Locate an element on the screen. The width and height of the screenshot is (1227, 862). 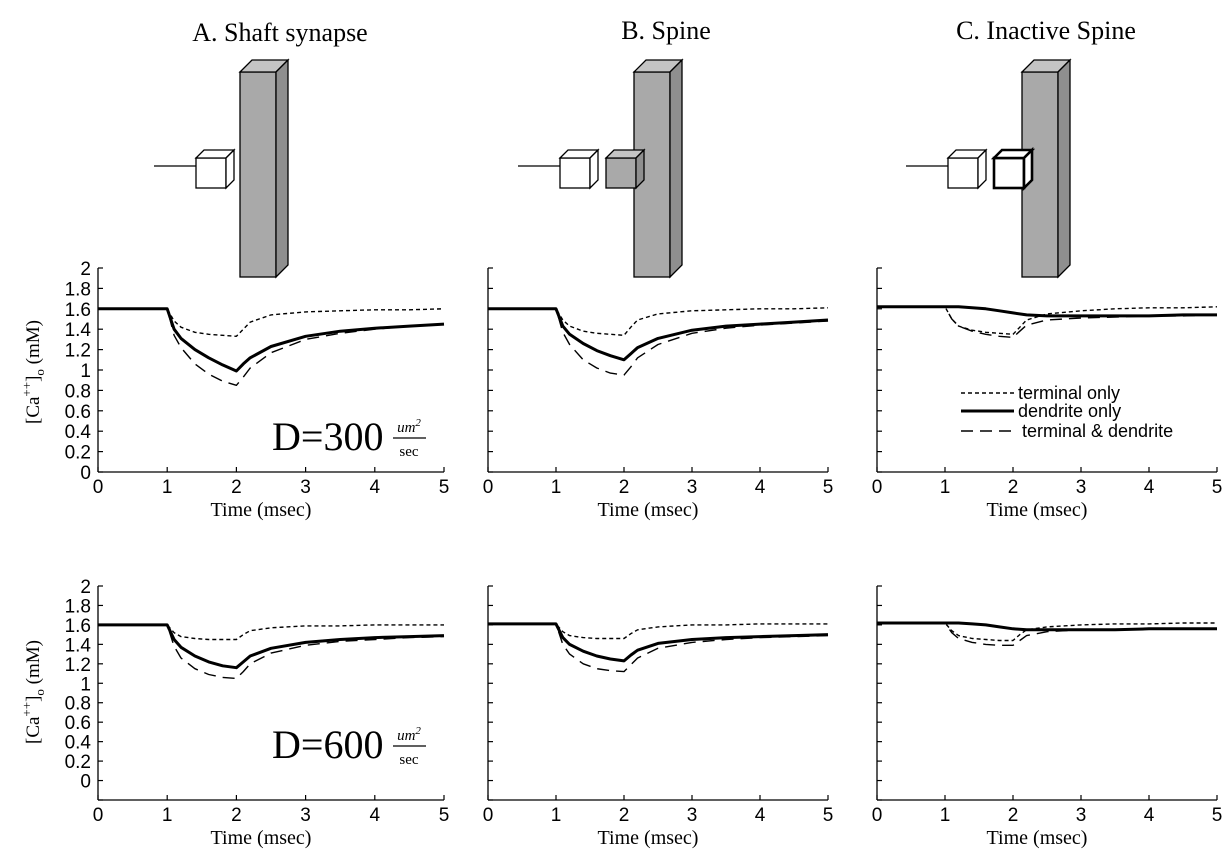
d-value-text: D=300 is located at coordinates (327, 436).